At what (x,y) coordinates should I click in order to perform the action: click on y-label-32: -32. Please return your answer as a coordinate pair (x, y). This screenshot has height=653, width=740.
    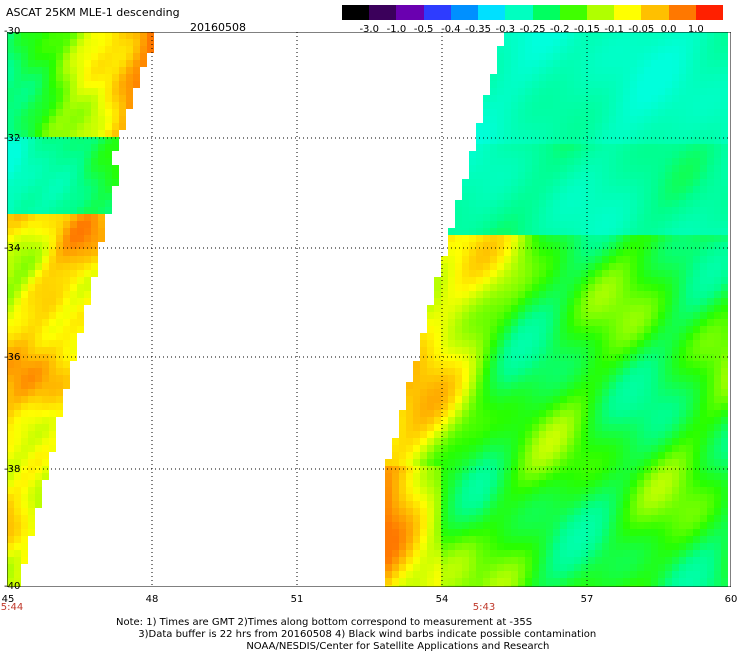
    Looking at the image, I should click on (12, 138).